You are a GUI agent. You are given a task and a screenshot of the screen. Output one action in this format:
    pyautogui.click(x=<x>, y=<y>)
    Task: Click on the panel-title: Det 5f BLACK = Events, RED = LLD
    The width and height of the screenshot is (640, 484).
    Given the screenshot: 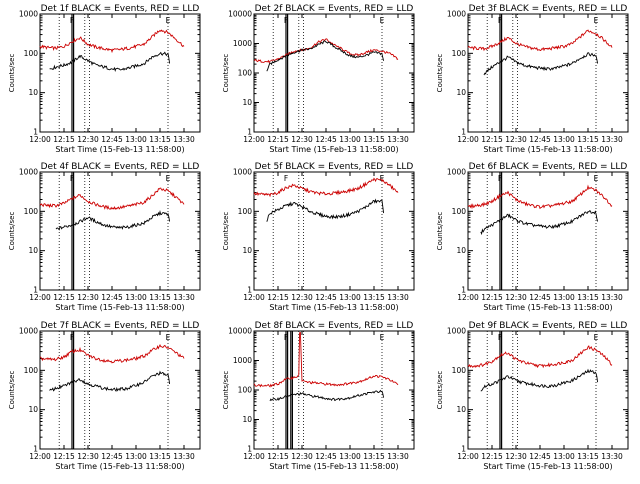 What is the action you would take?
    pyautogui.click(x=334, y=167)
    